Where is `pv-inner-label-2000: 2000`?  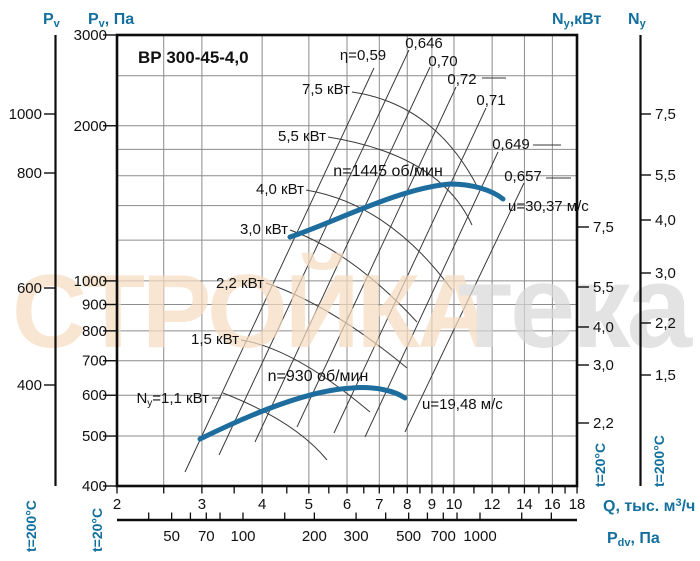 pv-inner-label-2000: 2000 is located at coordinates (90, 126).